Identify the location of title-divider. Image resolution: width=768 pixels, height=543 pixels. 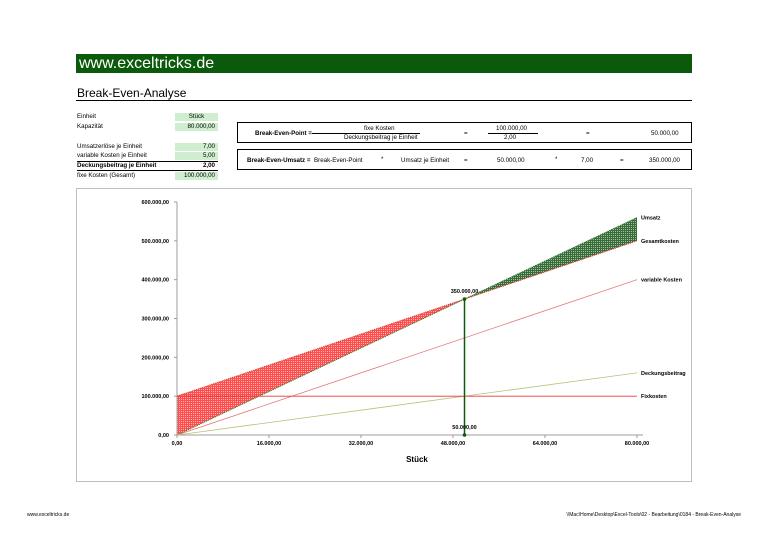
(384, 100).